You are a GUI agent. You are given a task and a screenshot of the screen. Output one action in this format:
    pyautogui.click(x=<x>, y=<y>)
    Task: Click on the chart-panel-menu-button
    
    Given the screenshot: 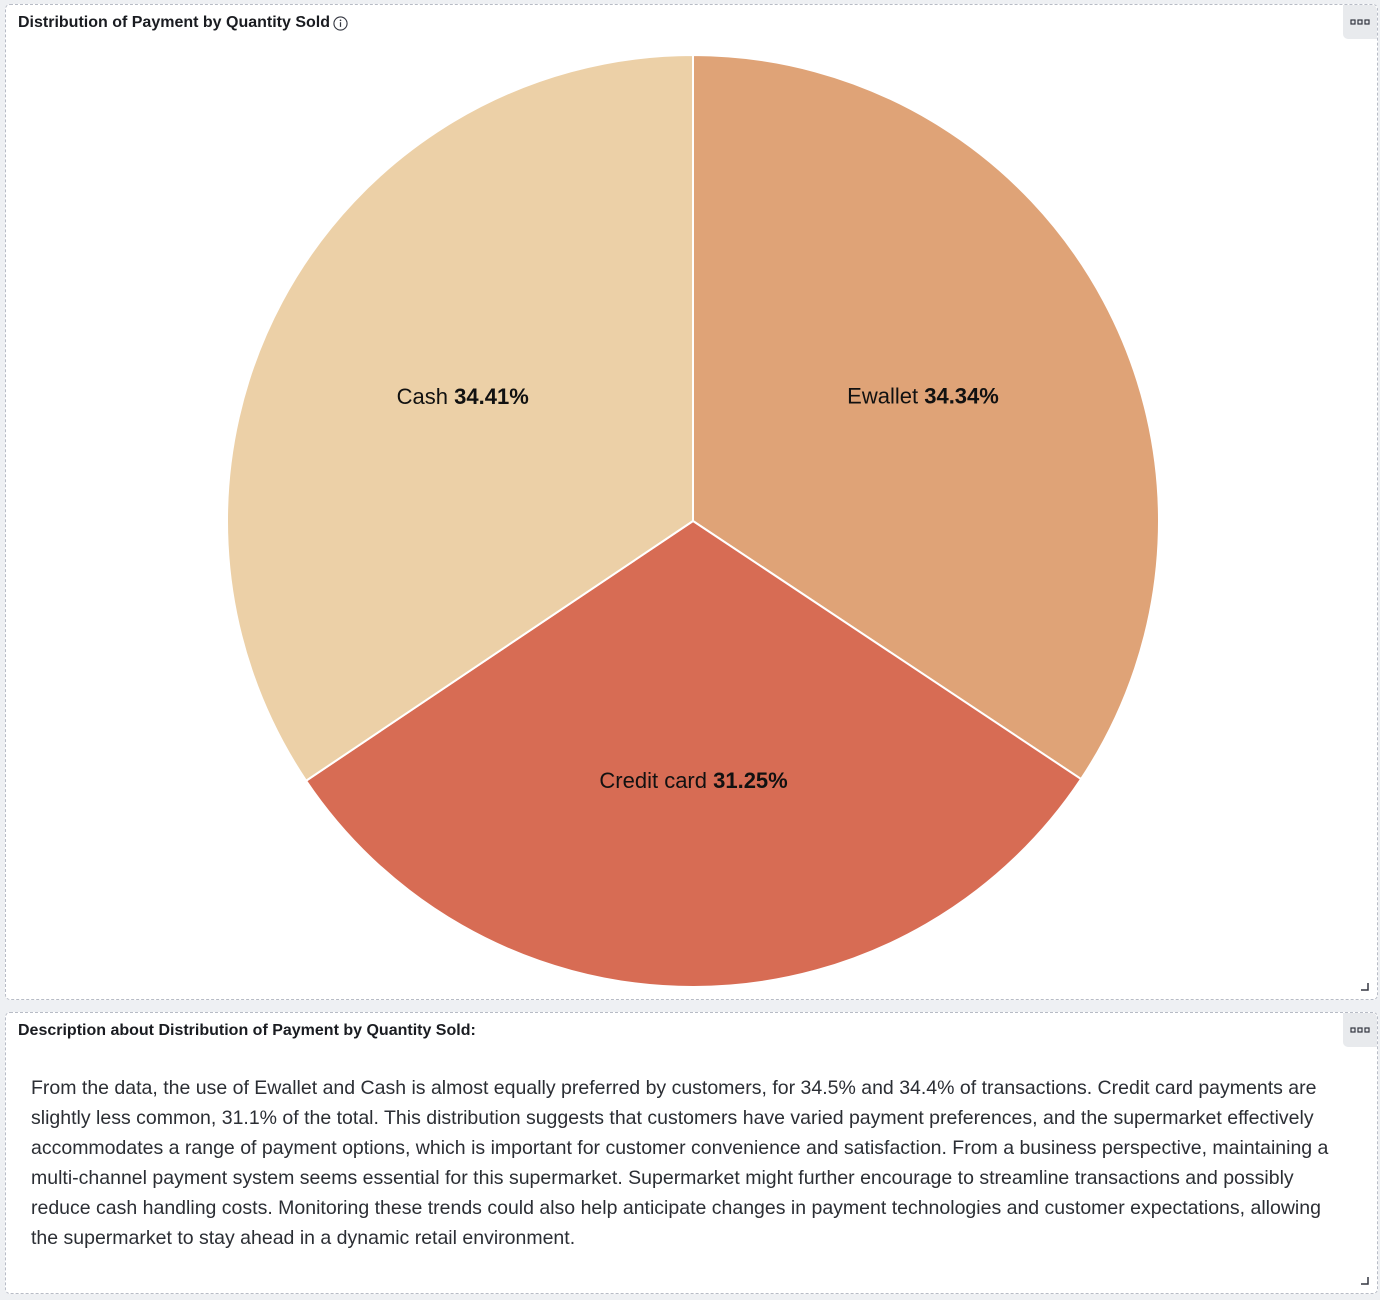 What is the action you would take?
    pyautogui.click(x=1360, y=22)
    